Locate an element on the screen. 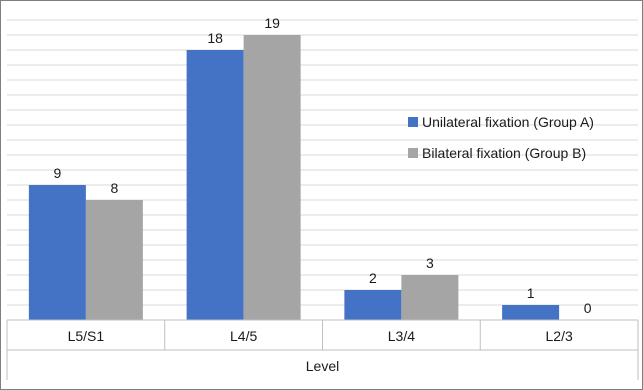 This screenshot has width=643, height=390. x-tick-label: L4/5 is located at coordinates (243, 336).